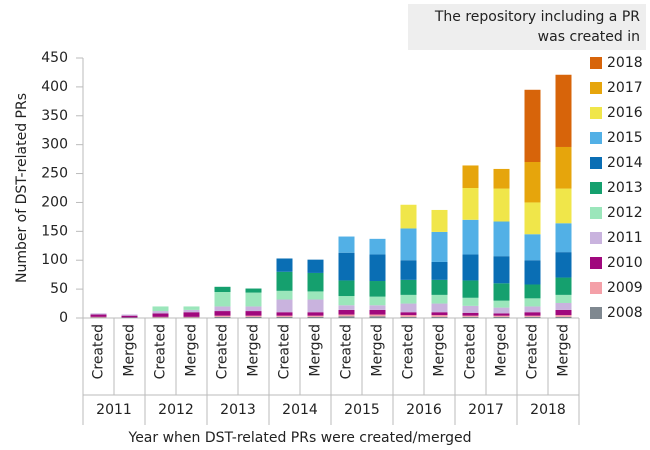 This screenshot has height=450, width=650. Describe the element at coordinates (625, 113) in the screenshot. I see `legend-label: 2016` at that location.